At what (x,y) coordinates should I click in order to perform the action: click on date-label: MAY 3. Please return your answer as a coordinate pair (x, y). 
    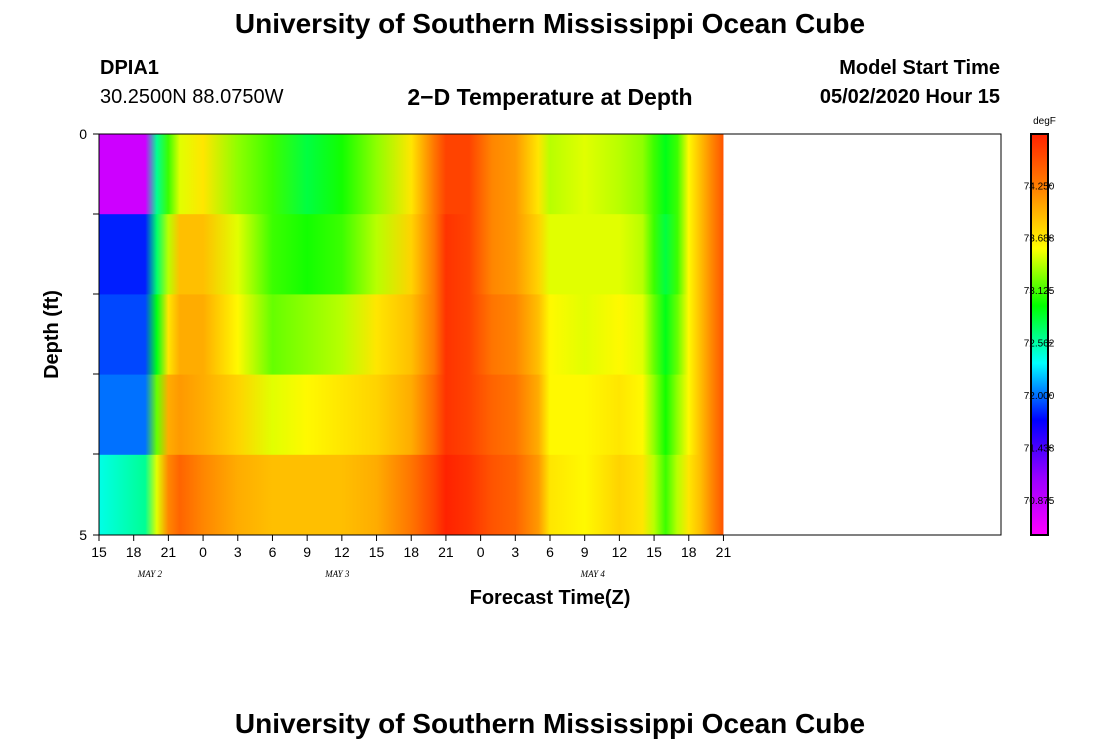
    Looking at the image, I should click on (337, 574).